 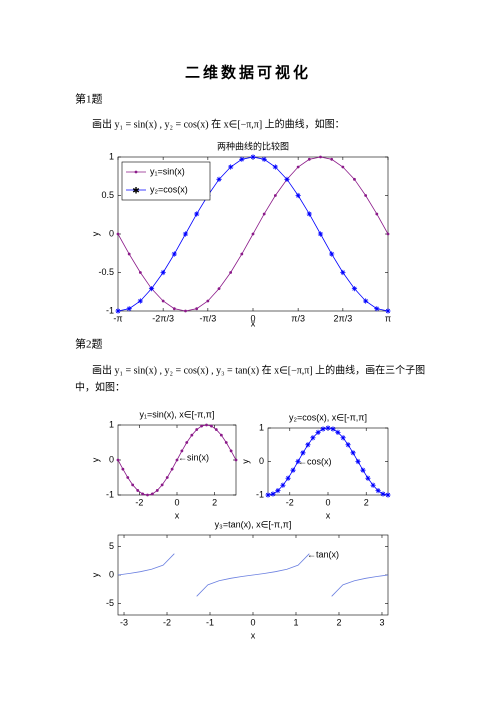 What do you see at coordinates (298, 318) in the screenshot?
I see `x-tick-label: π/3` at bounding box center [298, 318].